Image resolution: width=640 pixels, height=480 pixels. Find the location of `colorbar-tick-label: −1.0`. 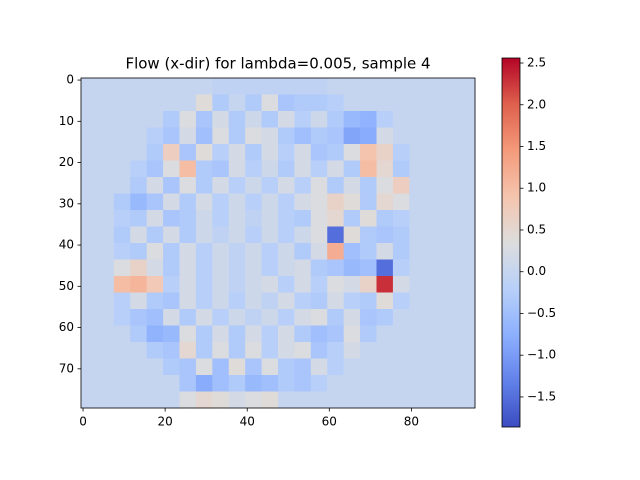

colorbar-tick-label: −1.0 is located at coordinates (541, 355).